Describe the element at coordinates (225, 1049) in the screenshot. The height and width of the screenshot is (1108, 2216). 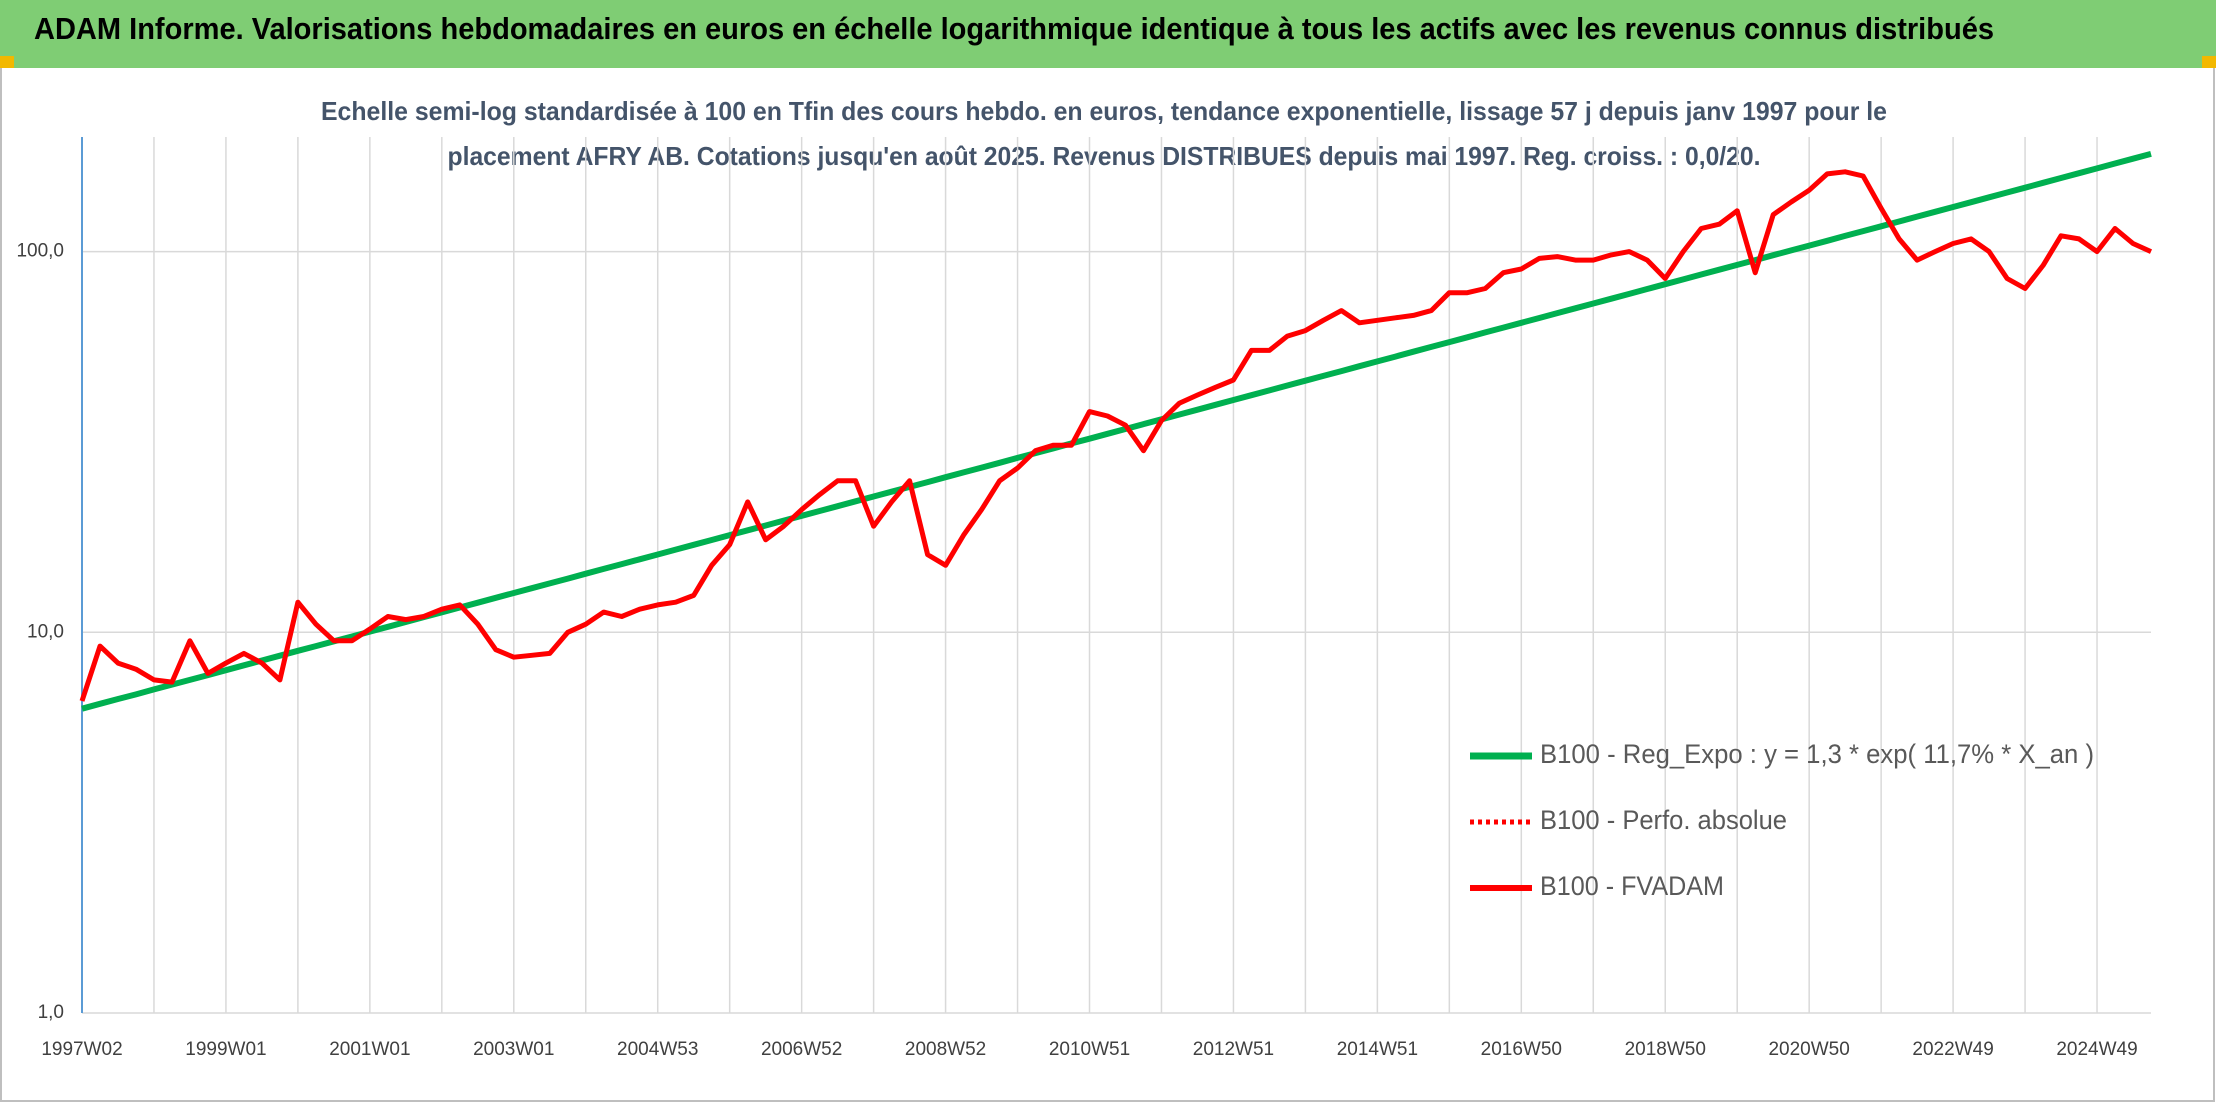
I see `x-tick-label: 1999W01` at that location.